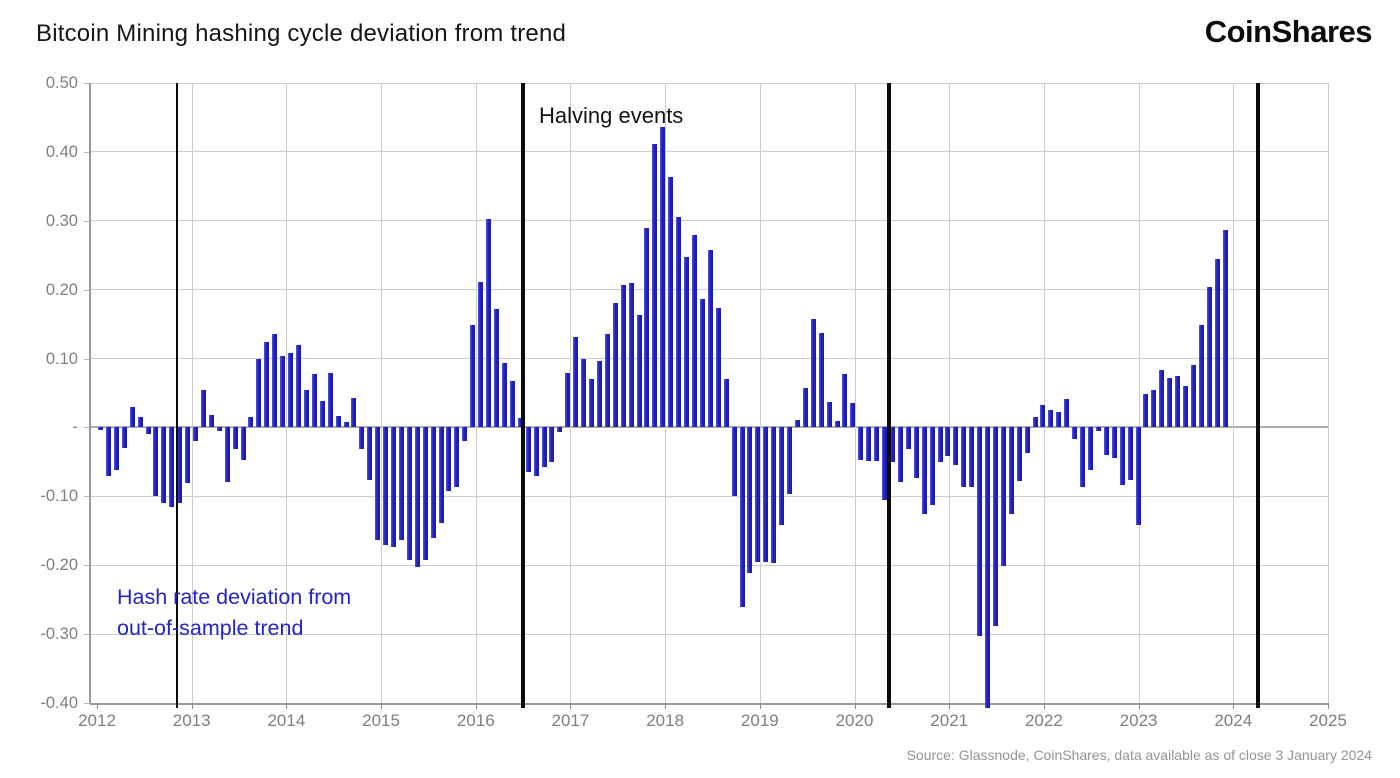 This screenshot has height=778, width=1400. I want to click on x-axis-label: 2016, so click(475, 720).